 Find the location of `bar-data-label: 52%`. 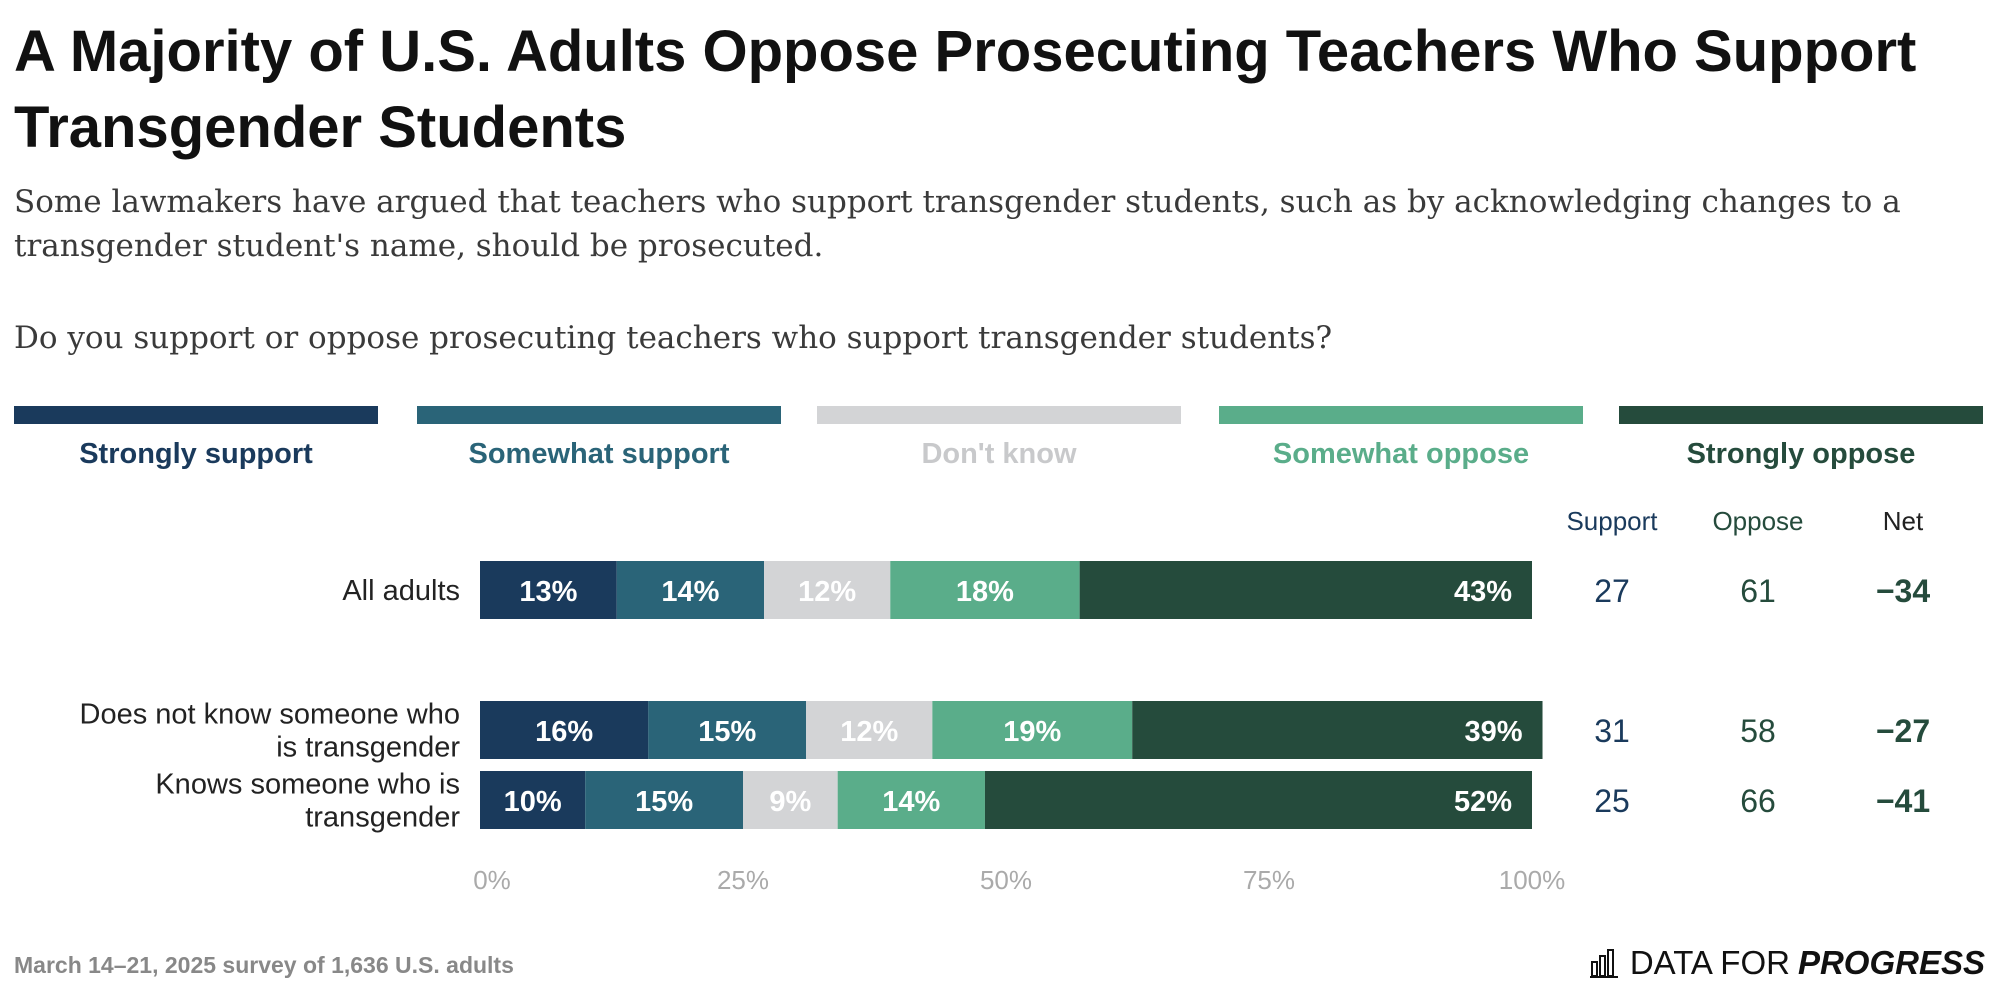

bar-data-label: 52% is located at coordinates (1483, 802).